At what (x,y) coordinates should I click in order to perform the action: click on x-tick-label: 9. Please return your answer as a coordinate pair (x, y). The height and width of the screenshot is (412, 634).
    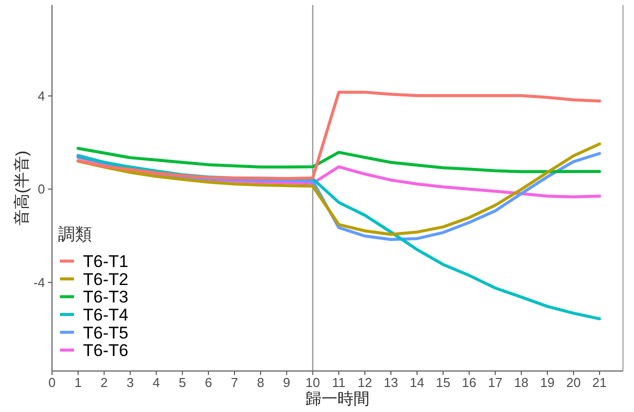
    Looking at the image, I should click on (286, 382).